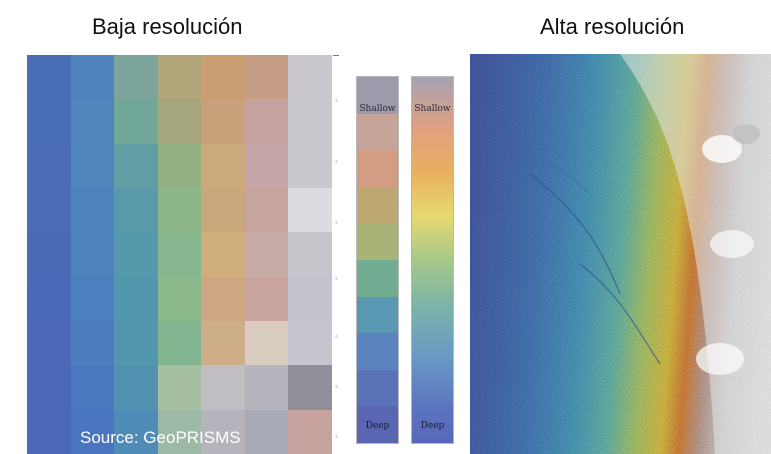  What do you see at coordinates (432, 109) in the screenshot?
I see `continuous-scale-top-label: Shallow` at bounding box center [432, 109].